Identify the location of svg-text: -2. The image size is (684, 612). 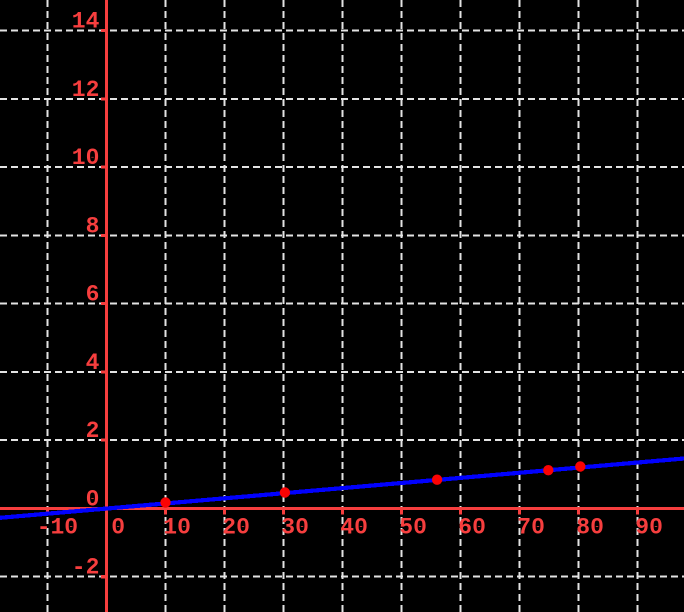
(86, 568).